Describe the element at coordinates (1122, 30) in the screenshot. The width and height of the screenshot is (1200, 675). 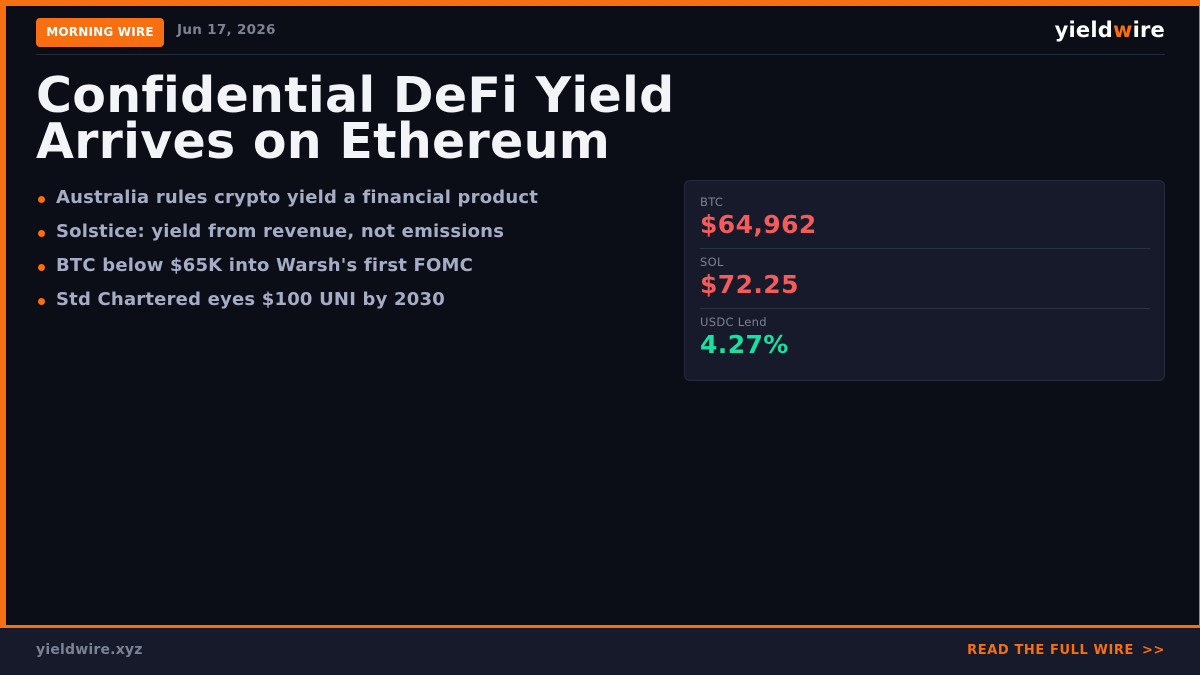
I see `brand-logo-accent: w` at that location.